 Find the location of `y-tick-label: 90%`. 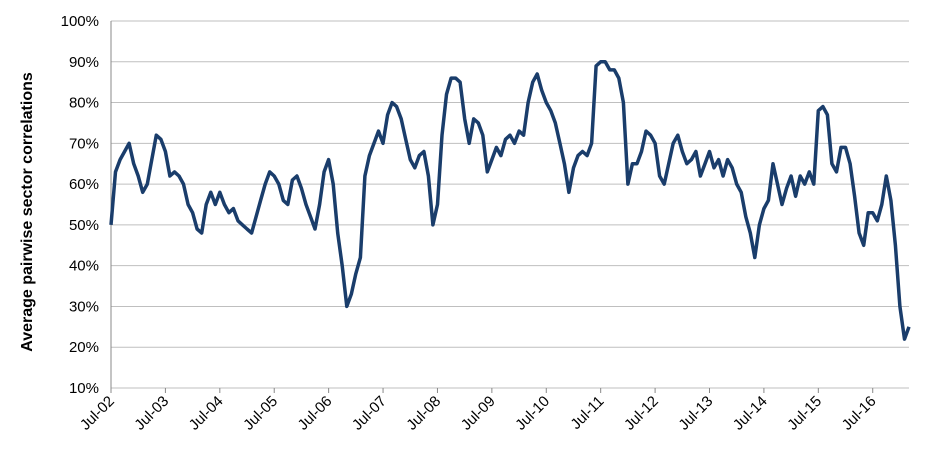

y-tick-label: 90% is located at coordinates (84, 62).